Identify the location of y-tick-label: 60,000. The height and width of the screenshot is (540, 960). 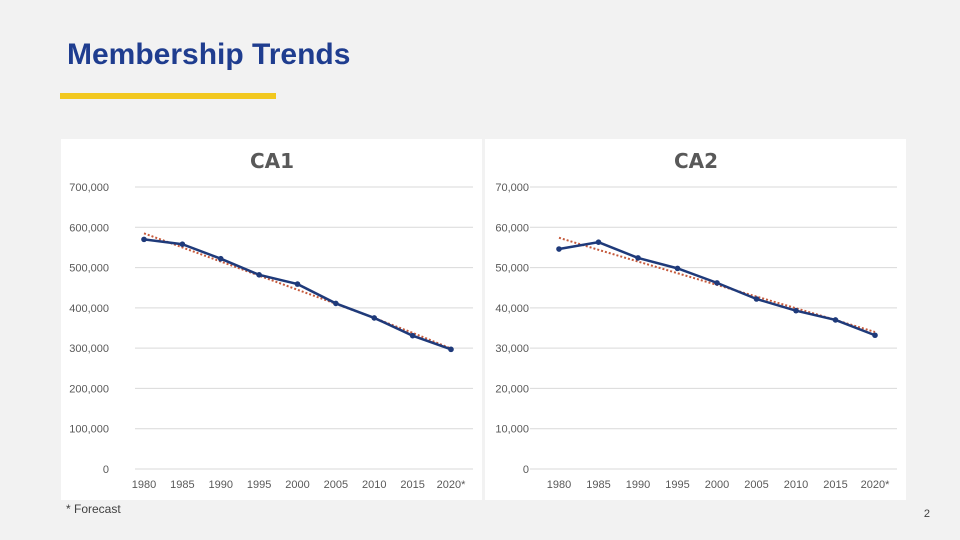
(512, 228).